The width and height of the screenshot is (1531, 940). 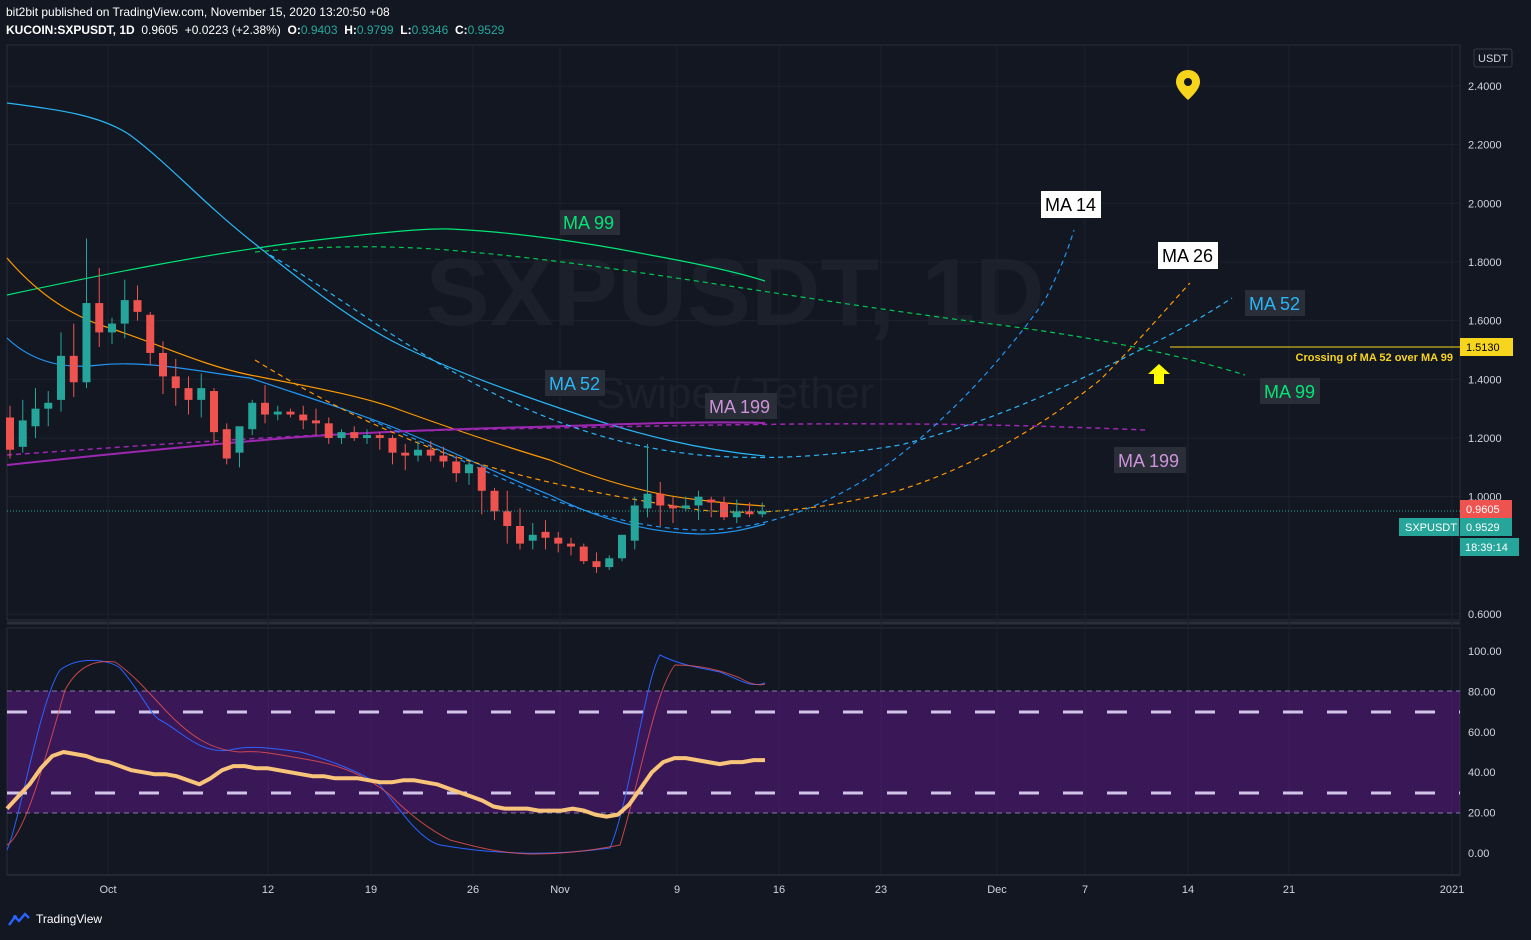 I want to click on tradingview-footer: TradingView, so click(x=55, y=919).